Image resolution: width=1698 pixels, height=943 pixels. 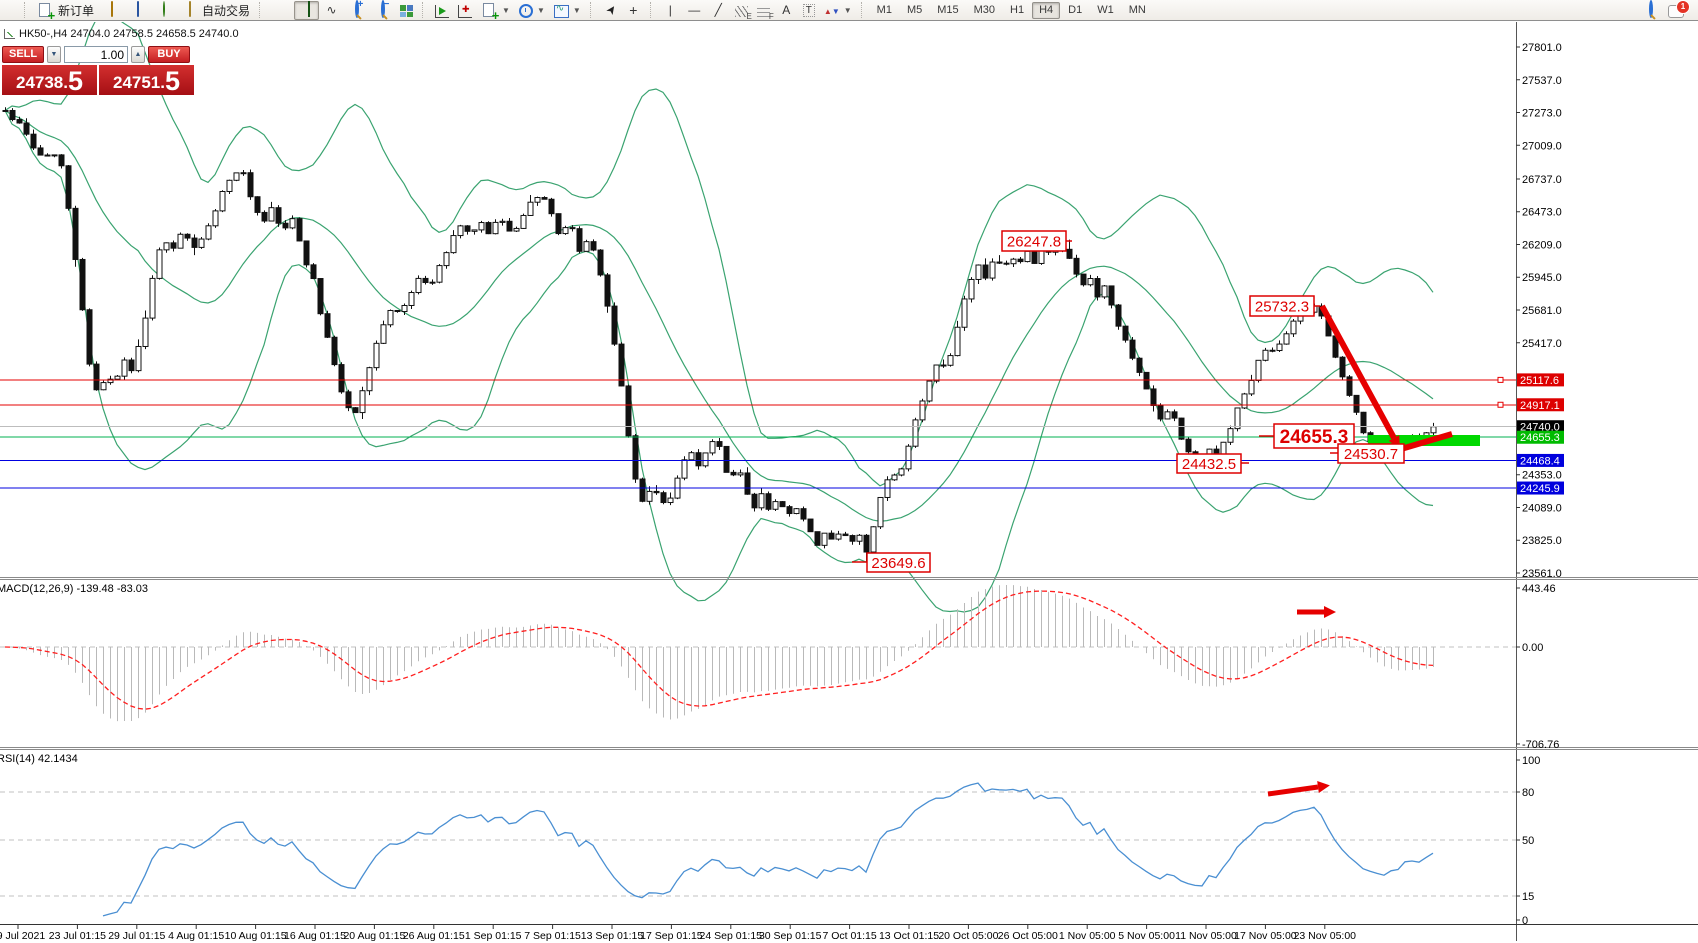 I want to click on styles-button, so click(x=111, y=10).